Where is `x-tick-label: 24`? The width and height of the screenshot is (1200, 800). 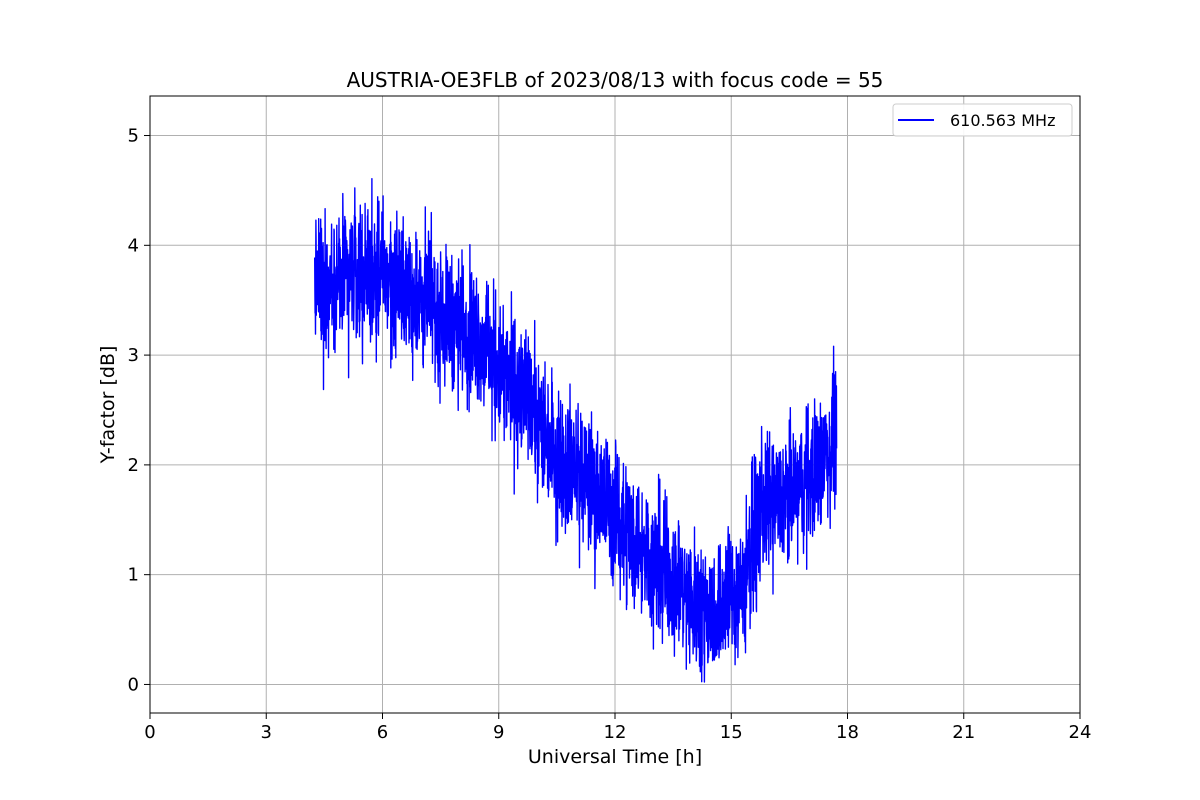 x-tick-label: 24 is located at coordinates (1080, 732).